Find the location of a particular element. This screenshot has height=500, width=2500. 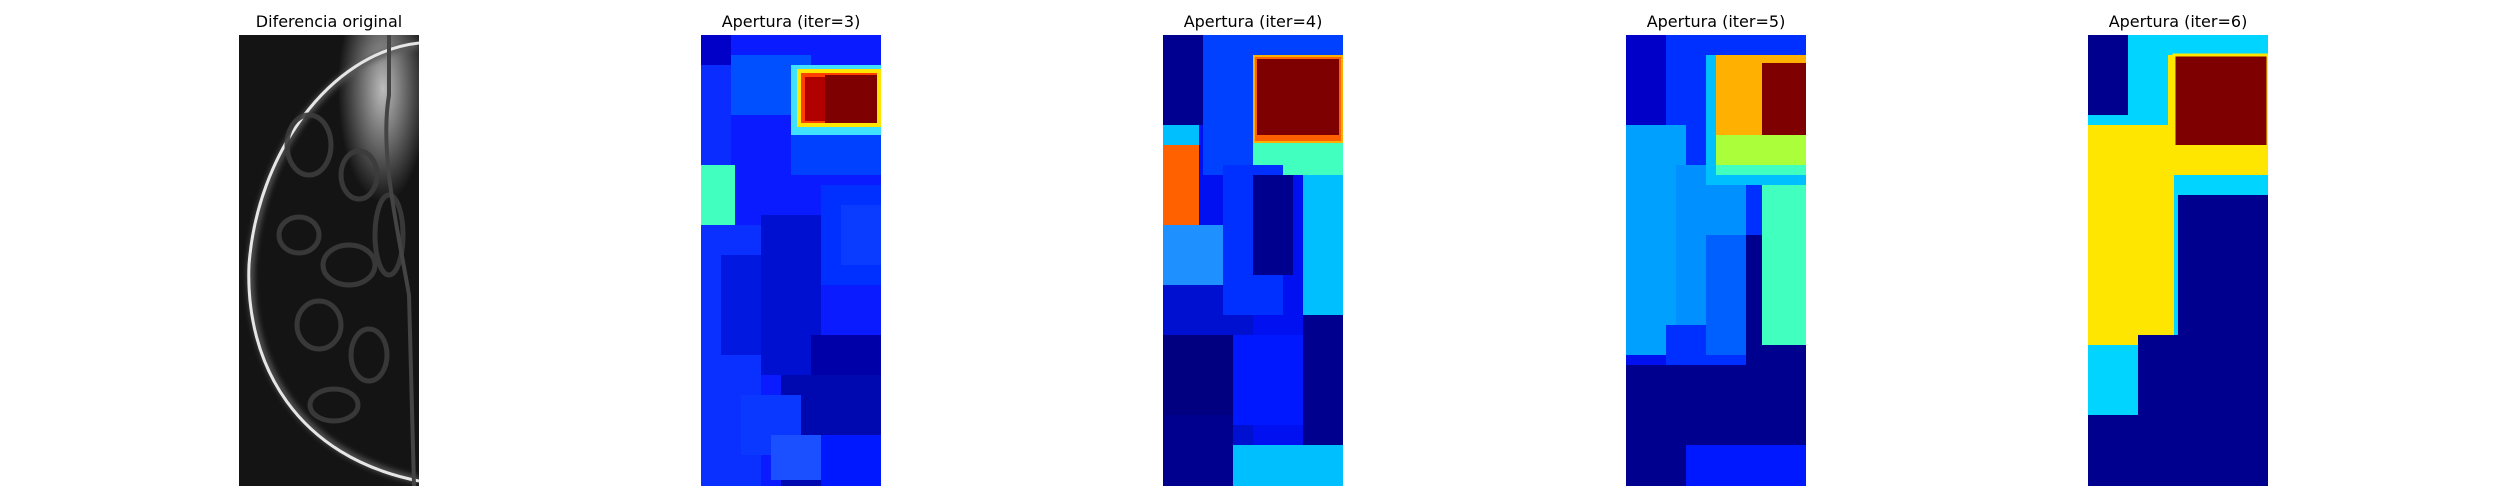

panel-apertura-iter-4: Apertura (iter=4) is located at coordinates (1253, 250).